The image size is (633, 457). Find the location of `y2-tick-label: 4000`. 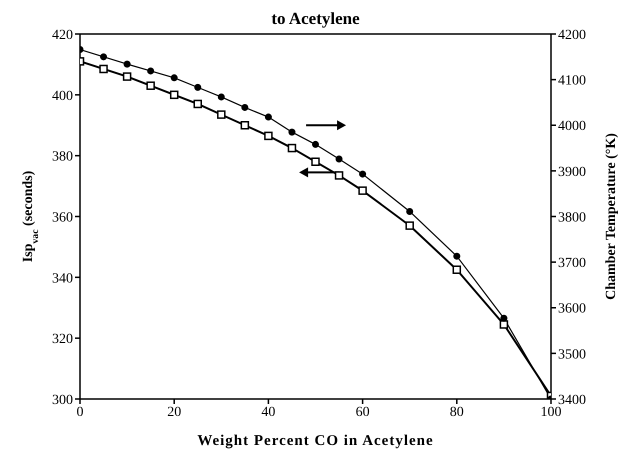

y2-tick-label: 4000 is located at coordinates (572, 126).